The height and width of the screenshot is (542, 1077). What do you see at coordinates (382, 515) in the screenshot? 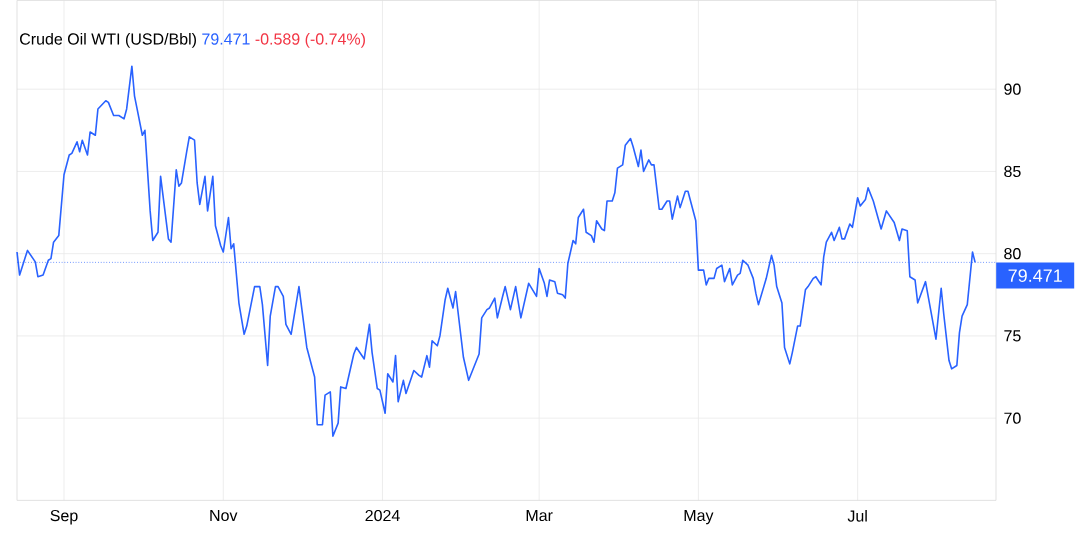
I see `x-tick-label: 2024` at bounding box center [382, 515].